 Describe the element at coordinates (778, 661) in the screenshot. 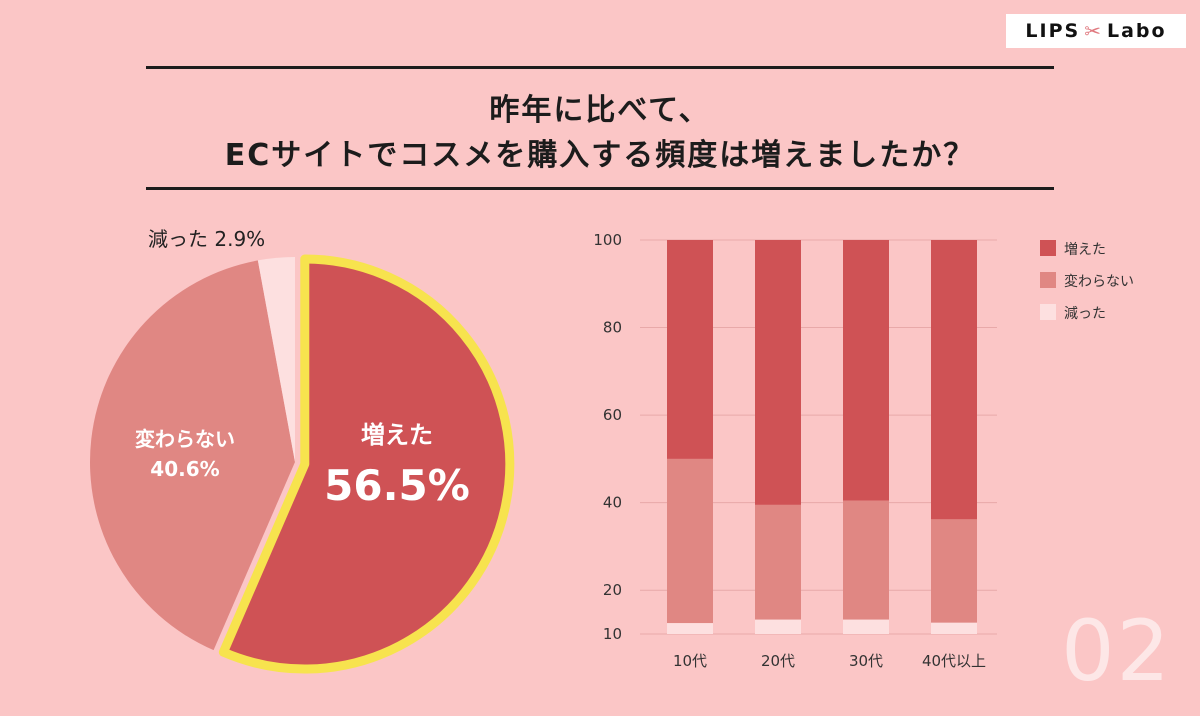

I see `xtick-1: 20代` at that location.